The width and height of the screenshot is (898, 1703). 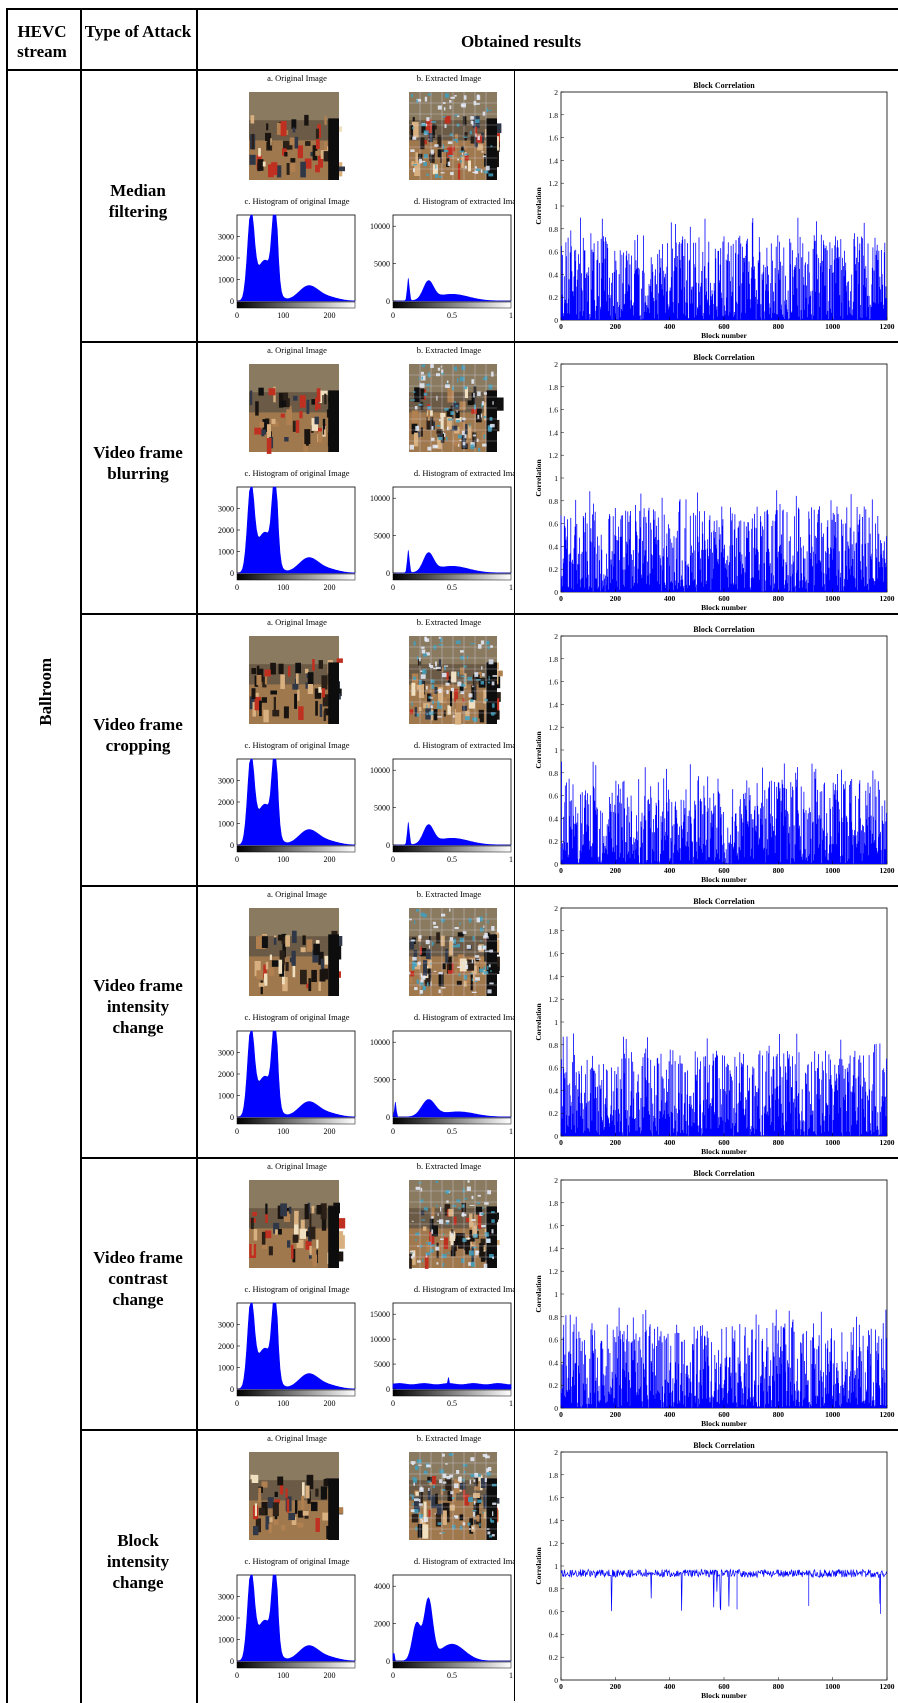 I want to click on header-hevc-stream: HEVC stream, so click(x=42, y=41).